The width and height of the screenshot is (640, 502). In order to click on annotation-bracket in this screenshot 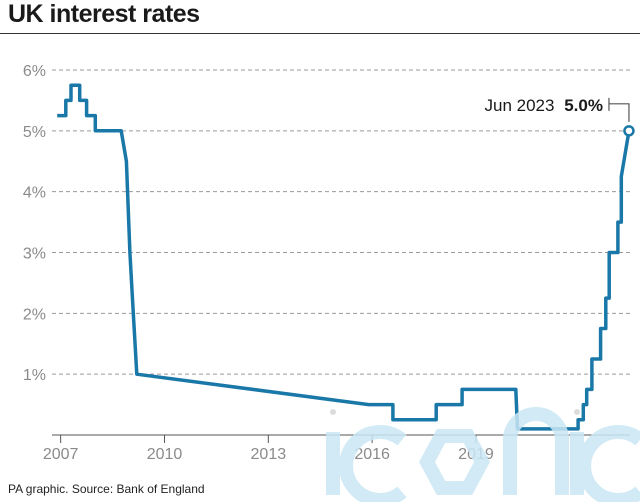, I will do `click(619, 109)`.